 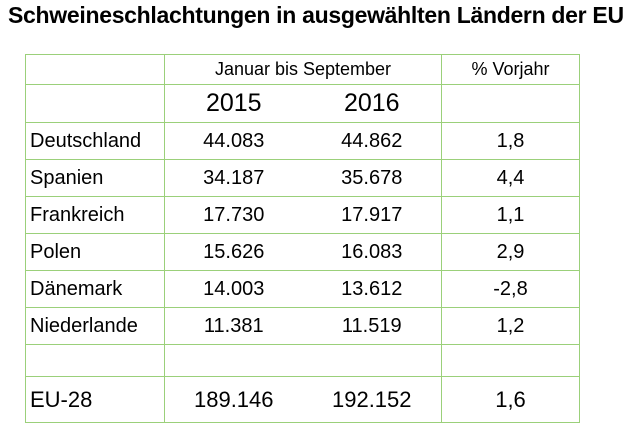 What do you see at coordinates (510, 178) in the screenshot?
I see `change-cell: 4,4` at bounding box center [510, 178].